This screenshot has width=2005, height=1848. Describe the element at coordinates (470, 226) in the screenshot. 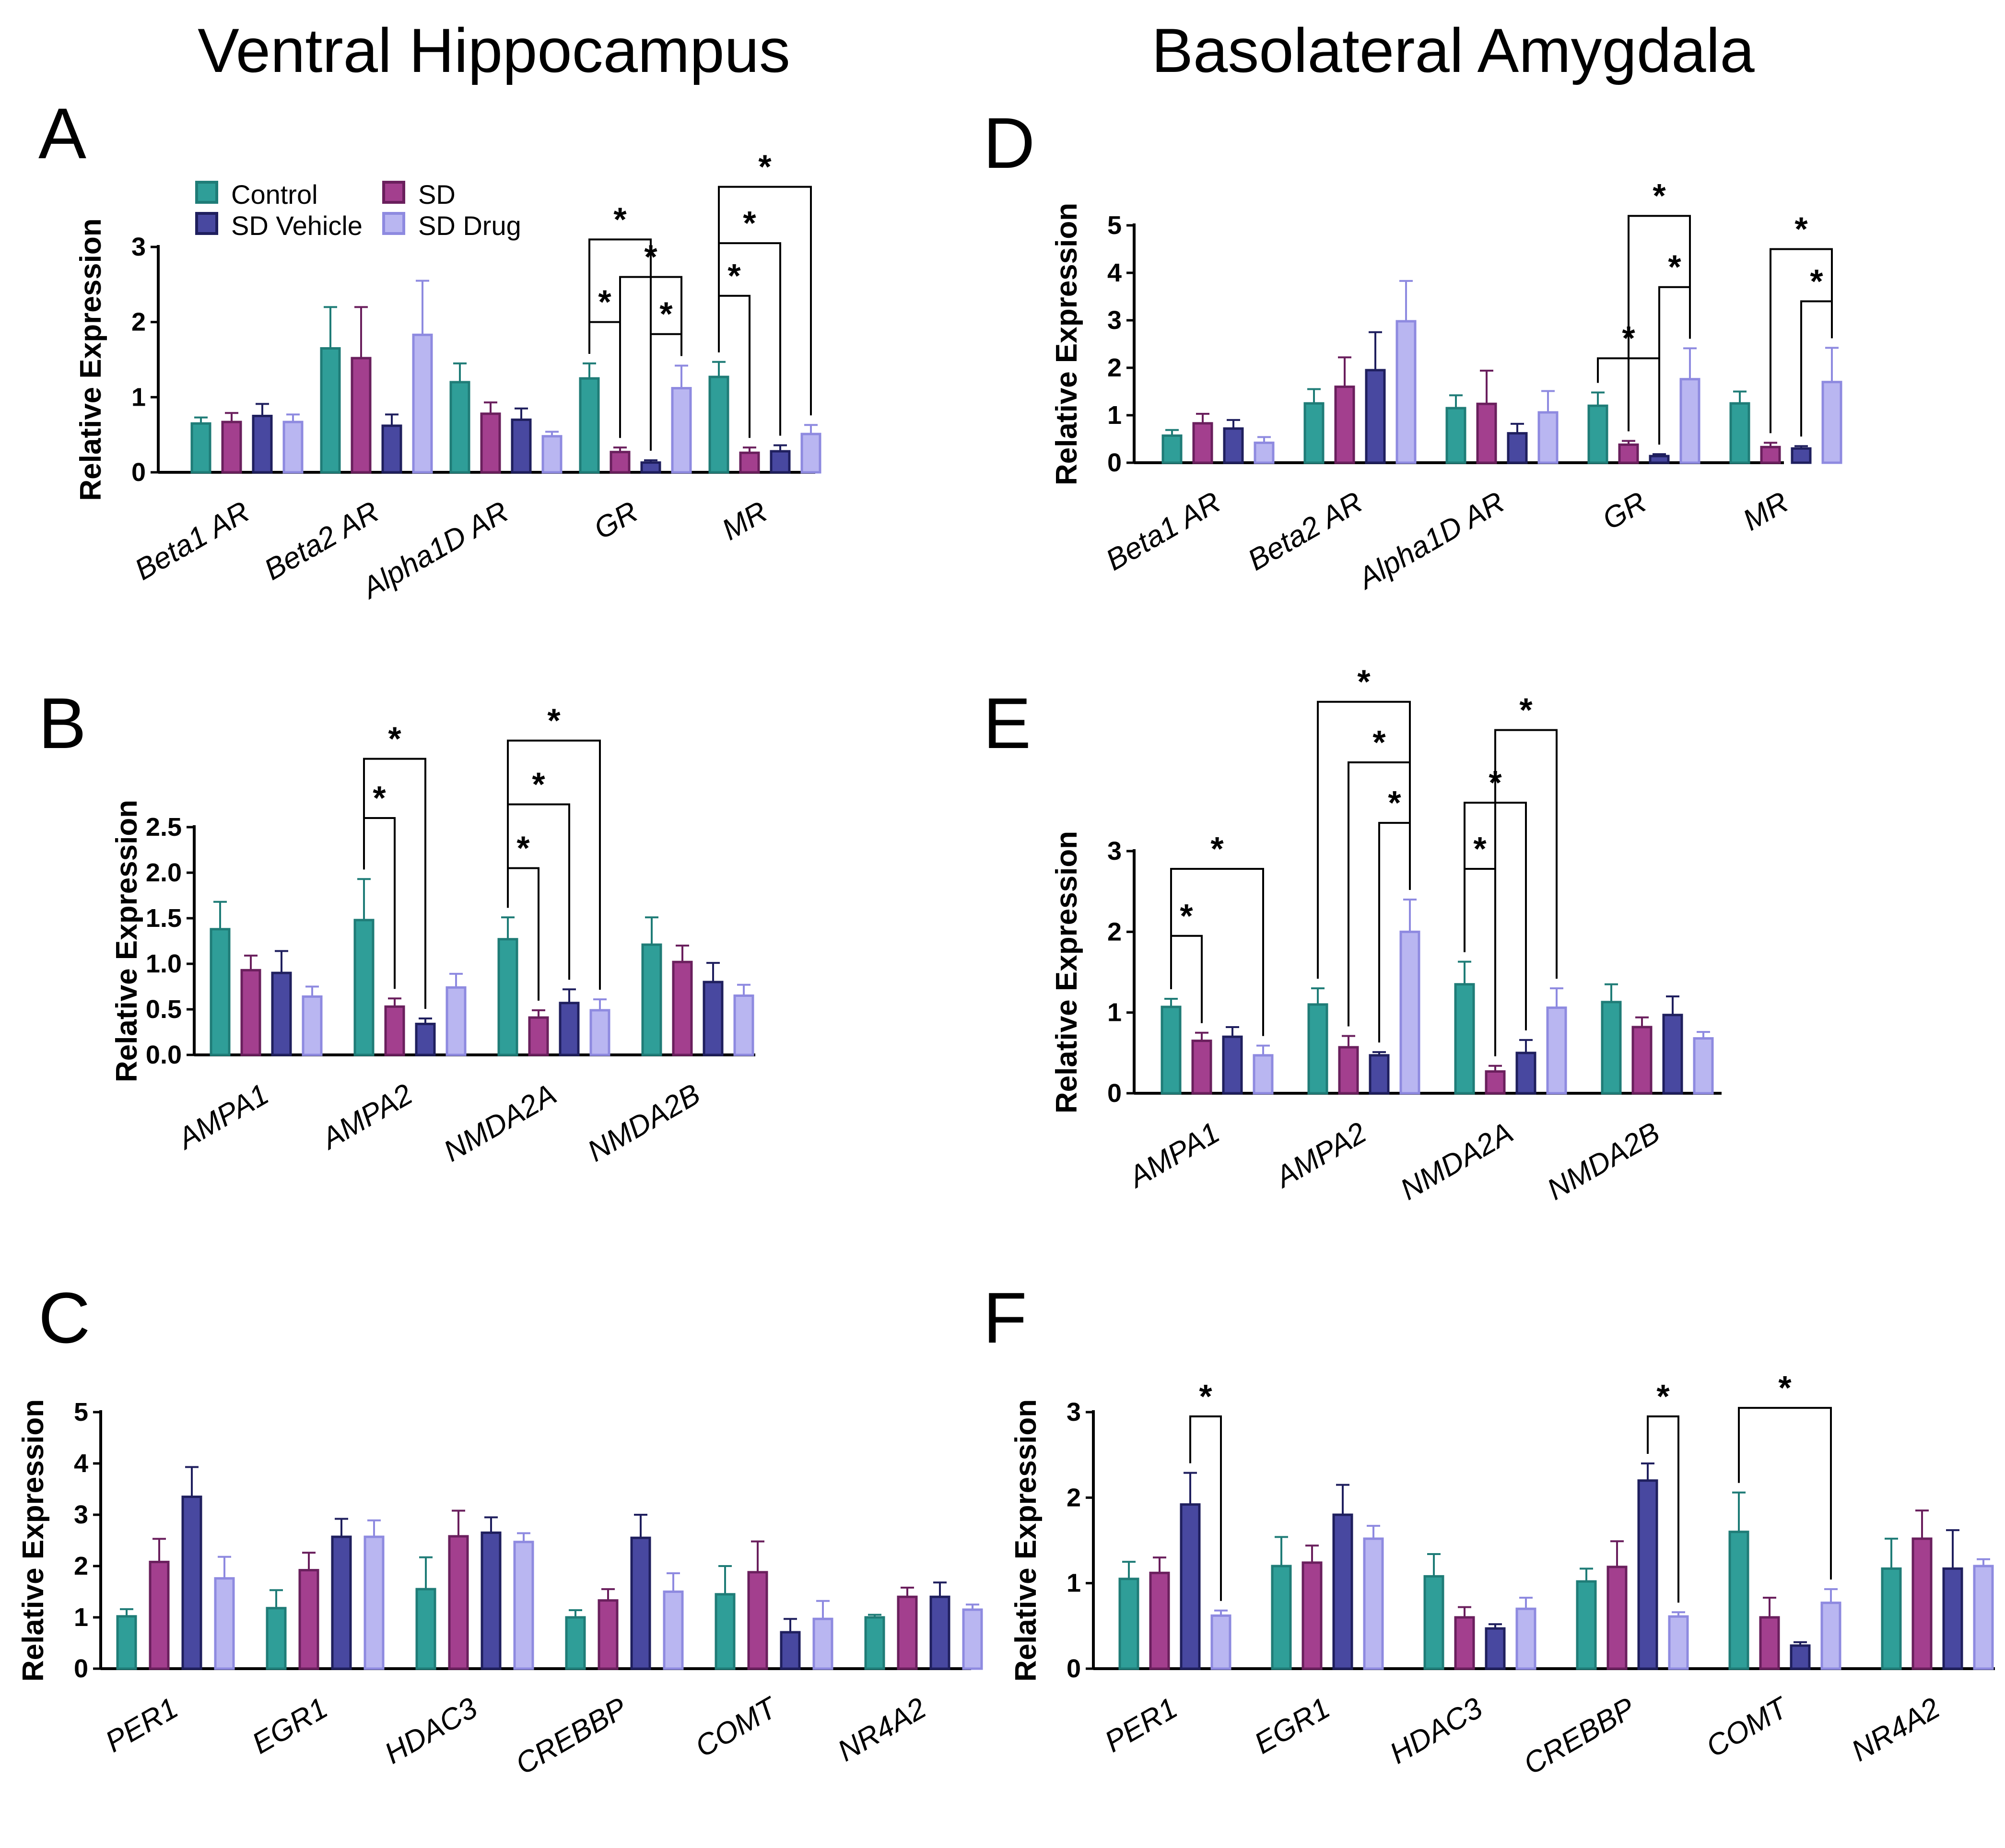

I see `legend-label-sd-drug: SD Drug` at that location.